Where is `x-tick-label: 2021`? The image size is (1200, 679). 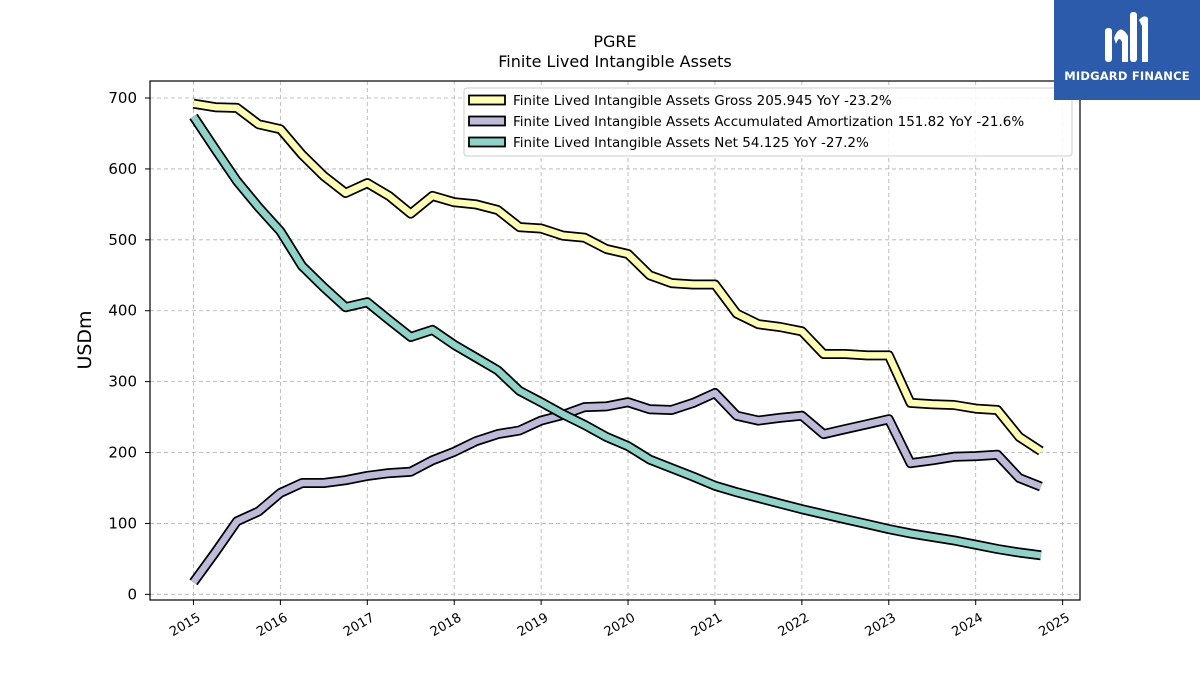
x-tick-label: 2021 is located at coordinates (707, 625).